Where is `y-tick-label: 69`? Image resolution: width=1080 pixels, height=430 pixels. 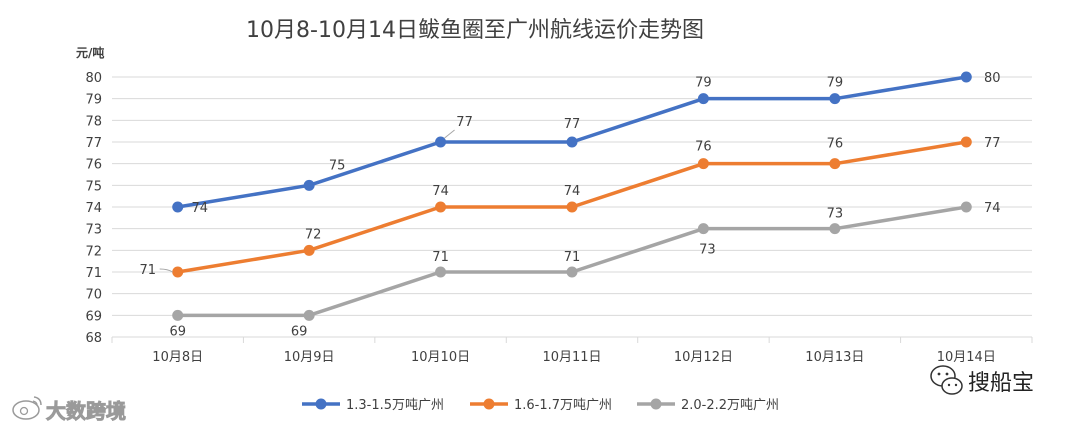 y-tick-label: 69 is located at coordinates (93, 316).